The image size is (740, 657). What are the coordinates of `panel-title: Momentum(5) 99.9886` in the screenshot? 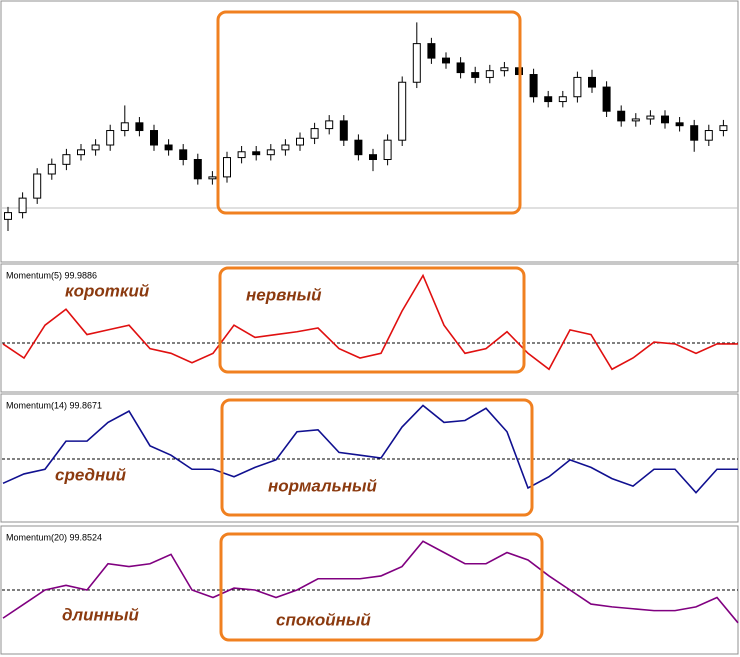 It's located at (51, 275).